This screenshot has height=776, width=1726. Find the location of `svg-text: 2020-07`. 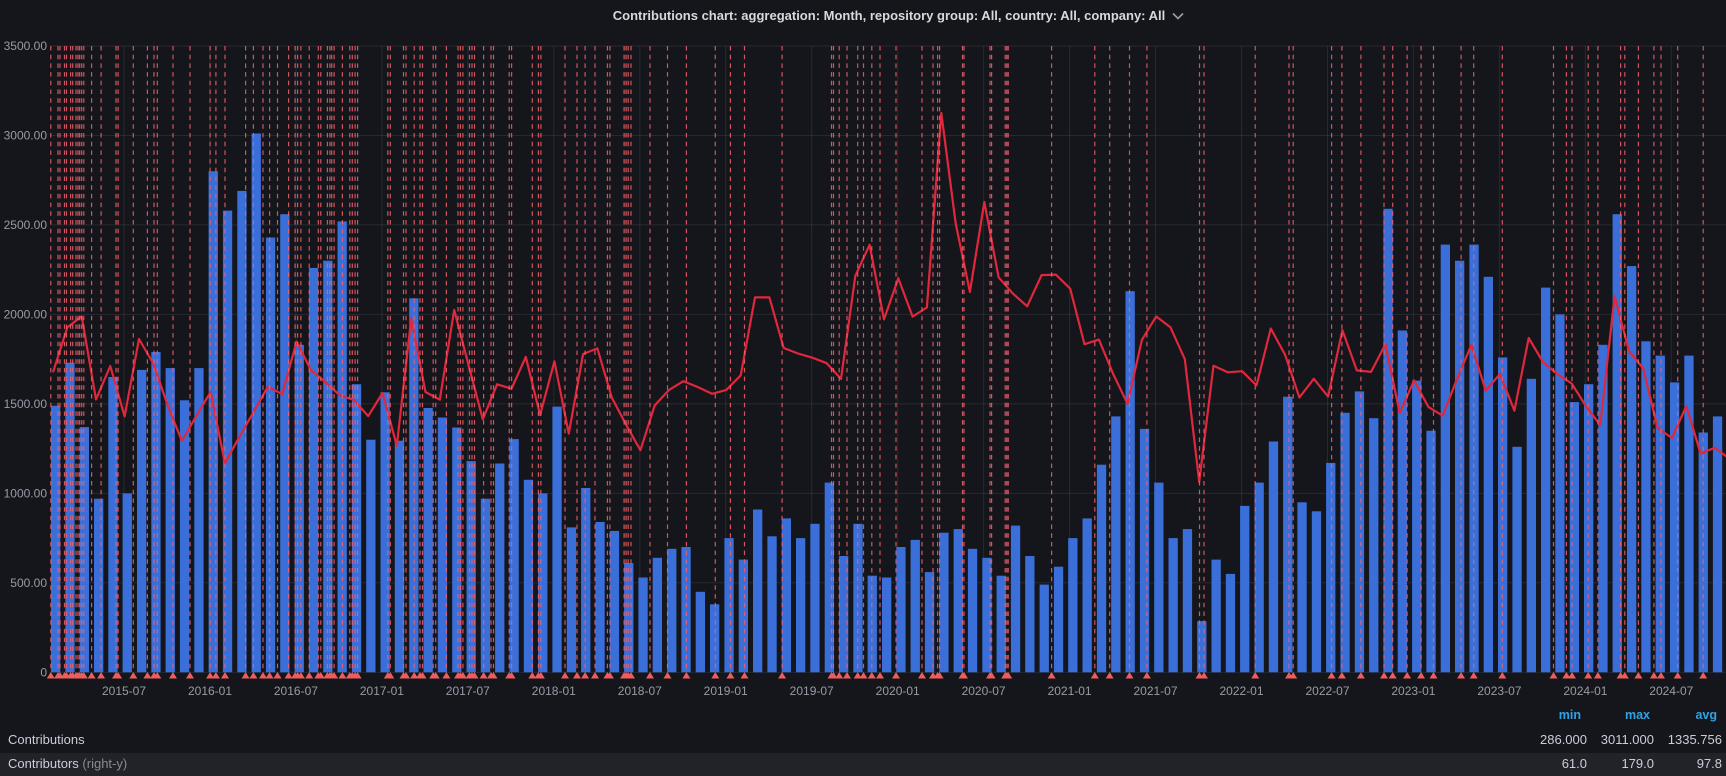

svg-text: 2020-07 is located at coordinates (984, 691).